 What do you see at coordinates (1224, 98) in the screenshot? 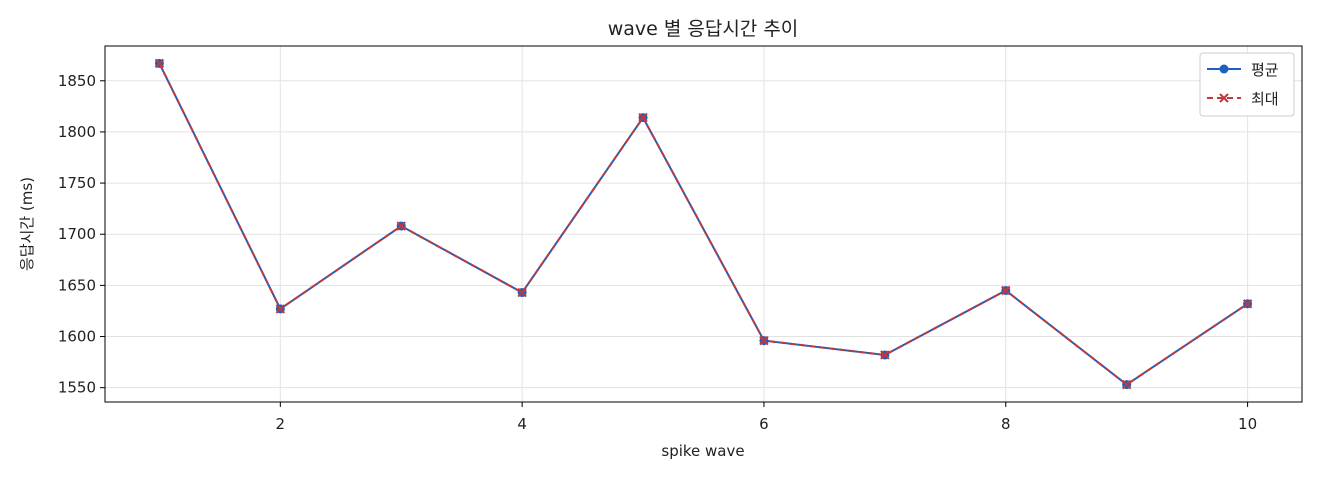
I see `legend-marker-max` at bounding box center [1224, 98].